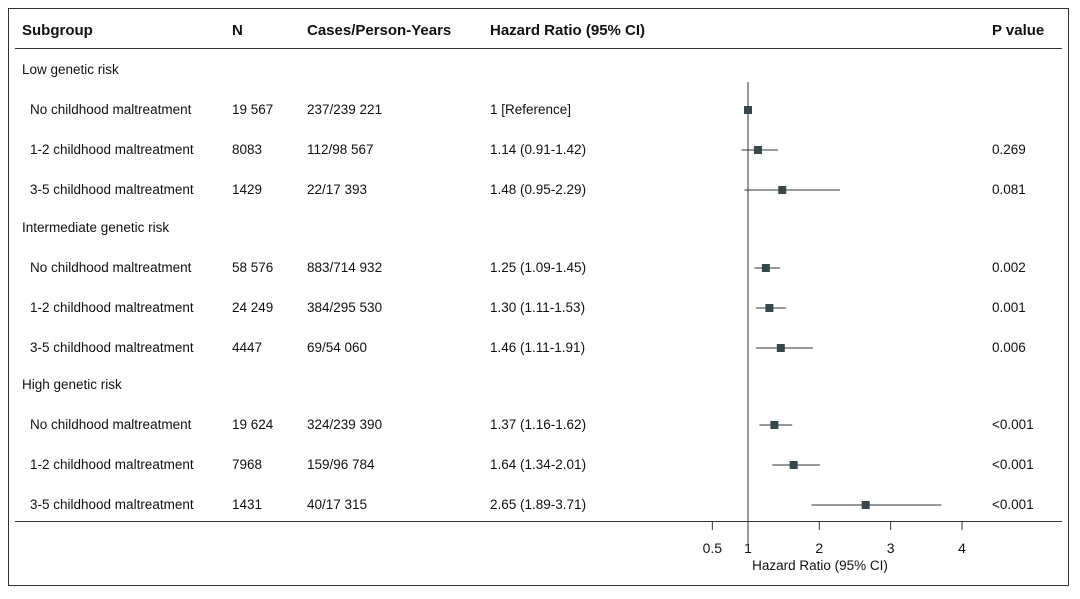  Describe the element at coordinates (819, 548) in the screenshot. I see `x-tick-label: 2` at that location.